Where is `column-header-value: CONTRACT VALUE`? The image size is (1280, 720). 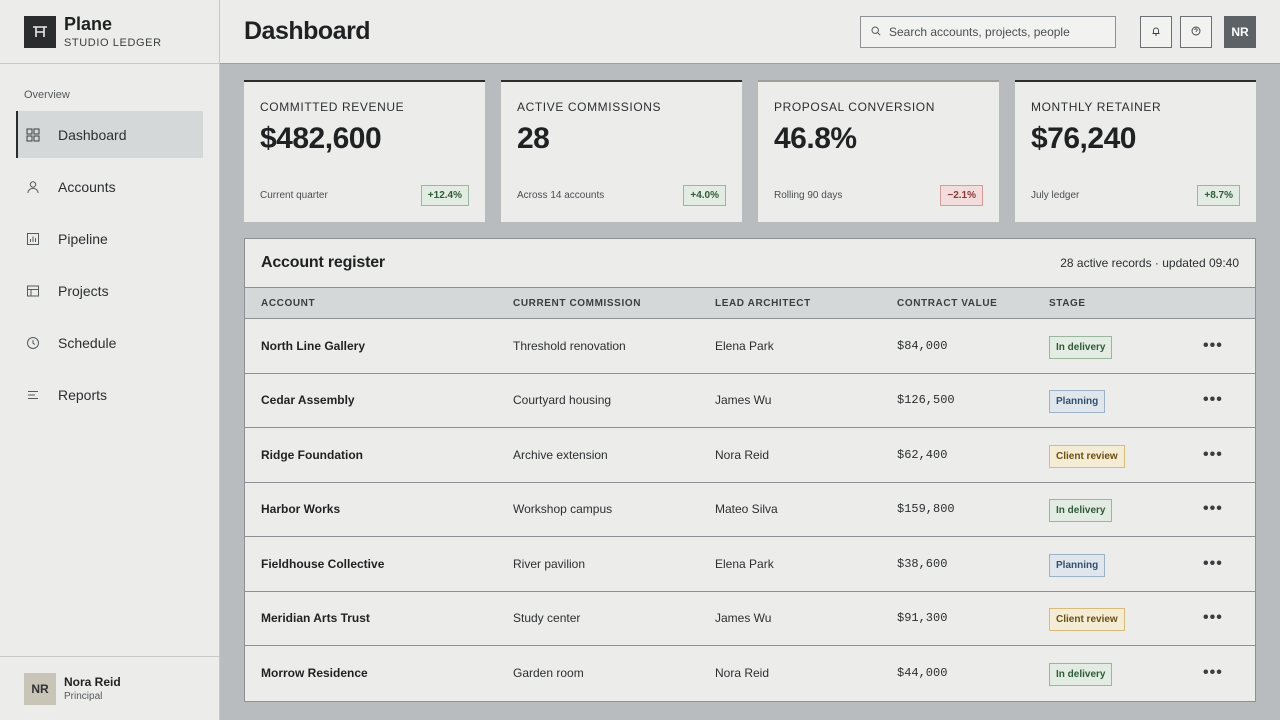
column-header-value: CONTRACT VALUE is located at coordinates (947, 303).